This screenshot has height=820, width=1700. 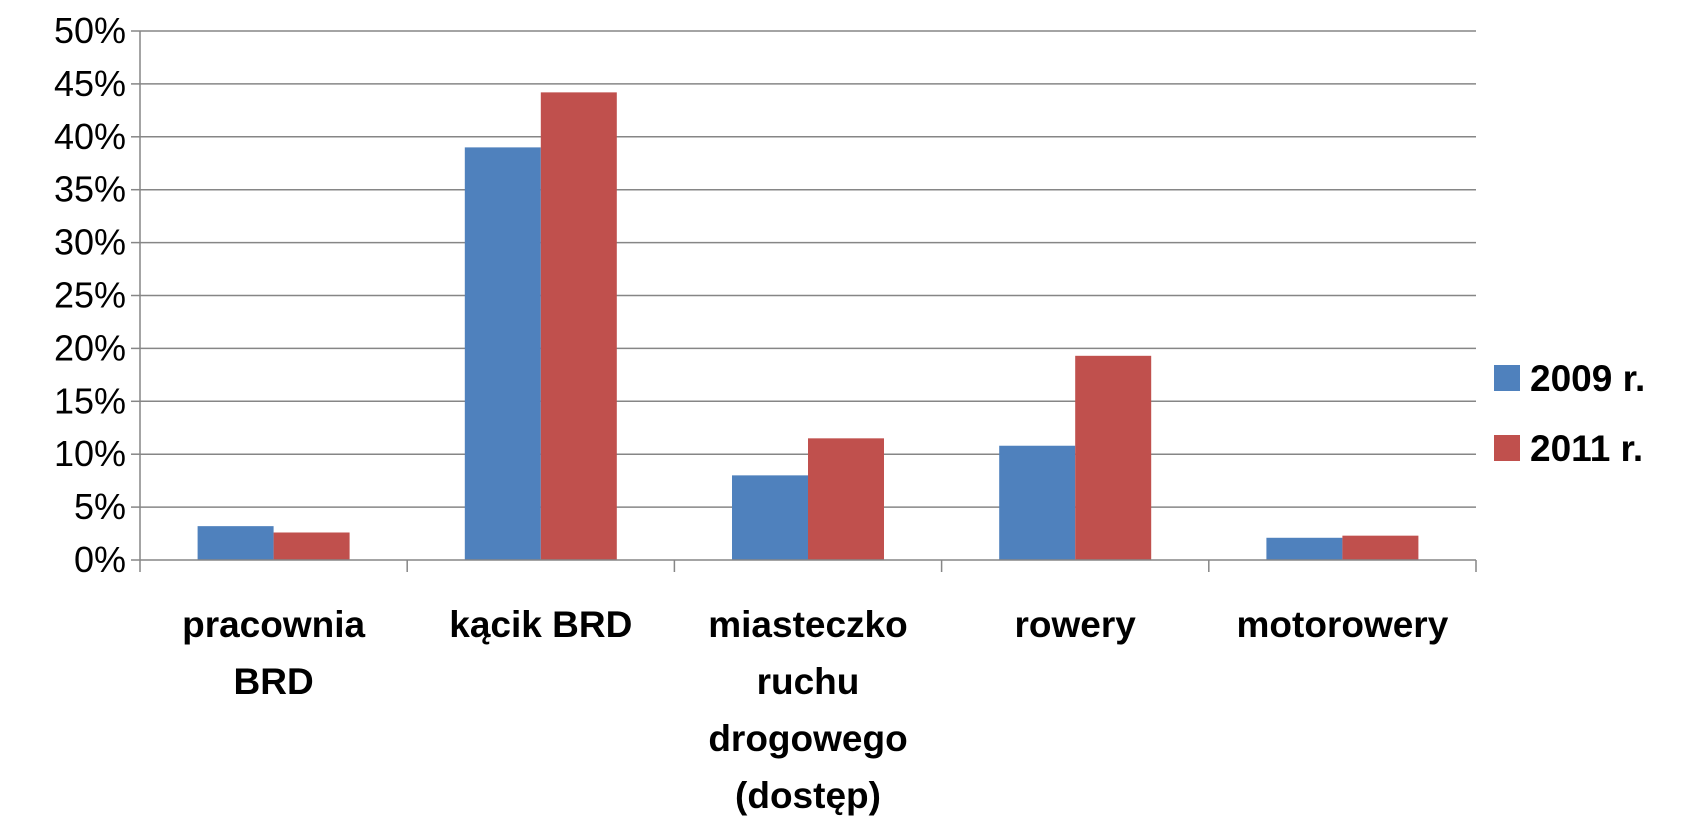 I want to click on y-axis-tick-label: 25%, so click(x=90, y=295).